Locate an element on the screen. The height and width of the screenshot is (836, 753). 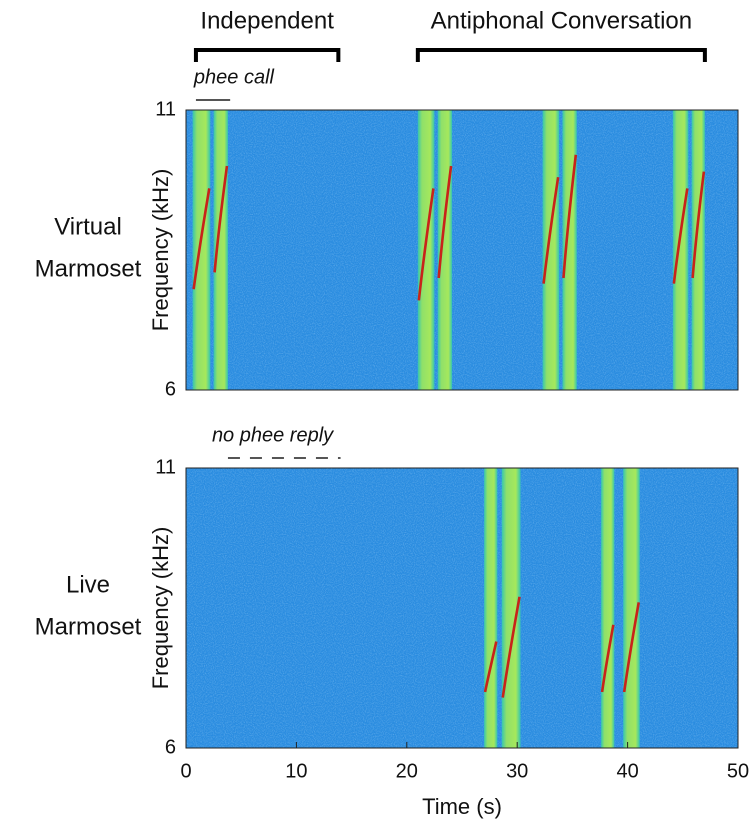
x-axis-label: Time (s) is located at coordinates (462, 806).